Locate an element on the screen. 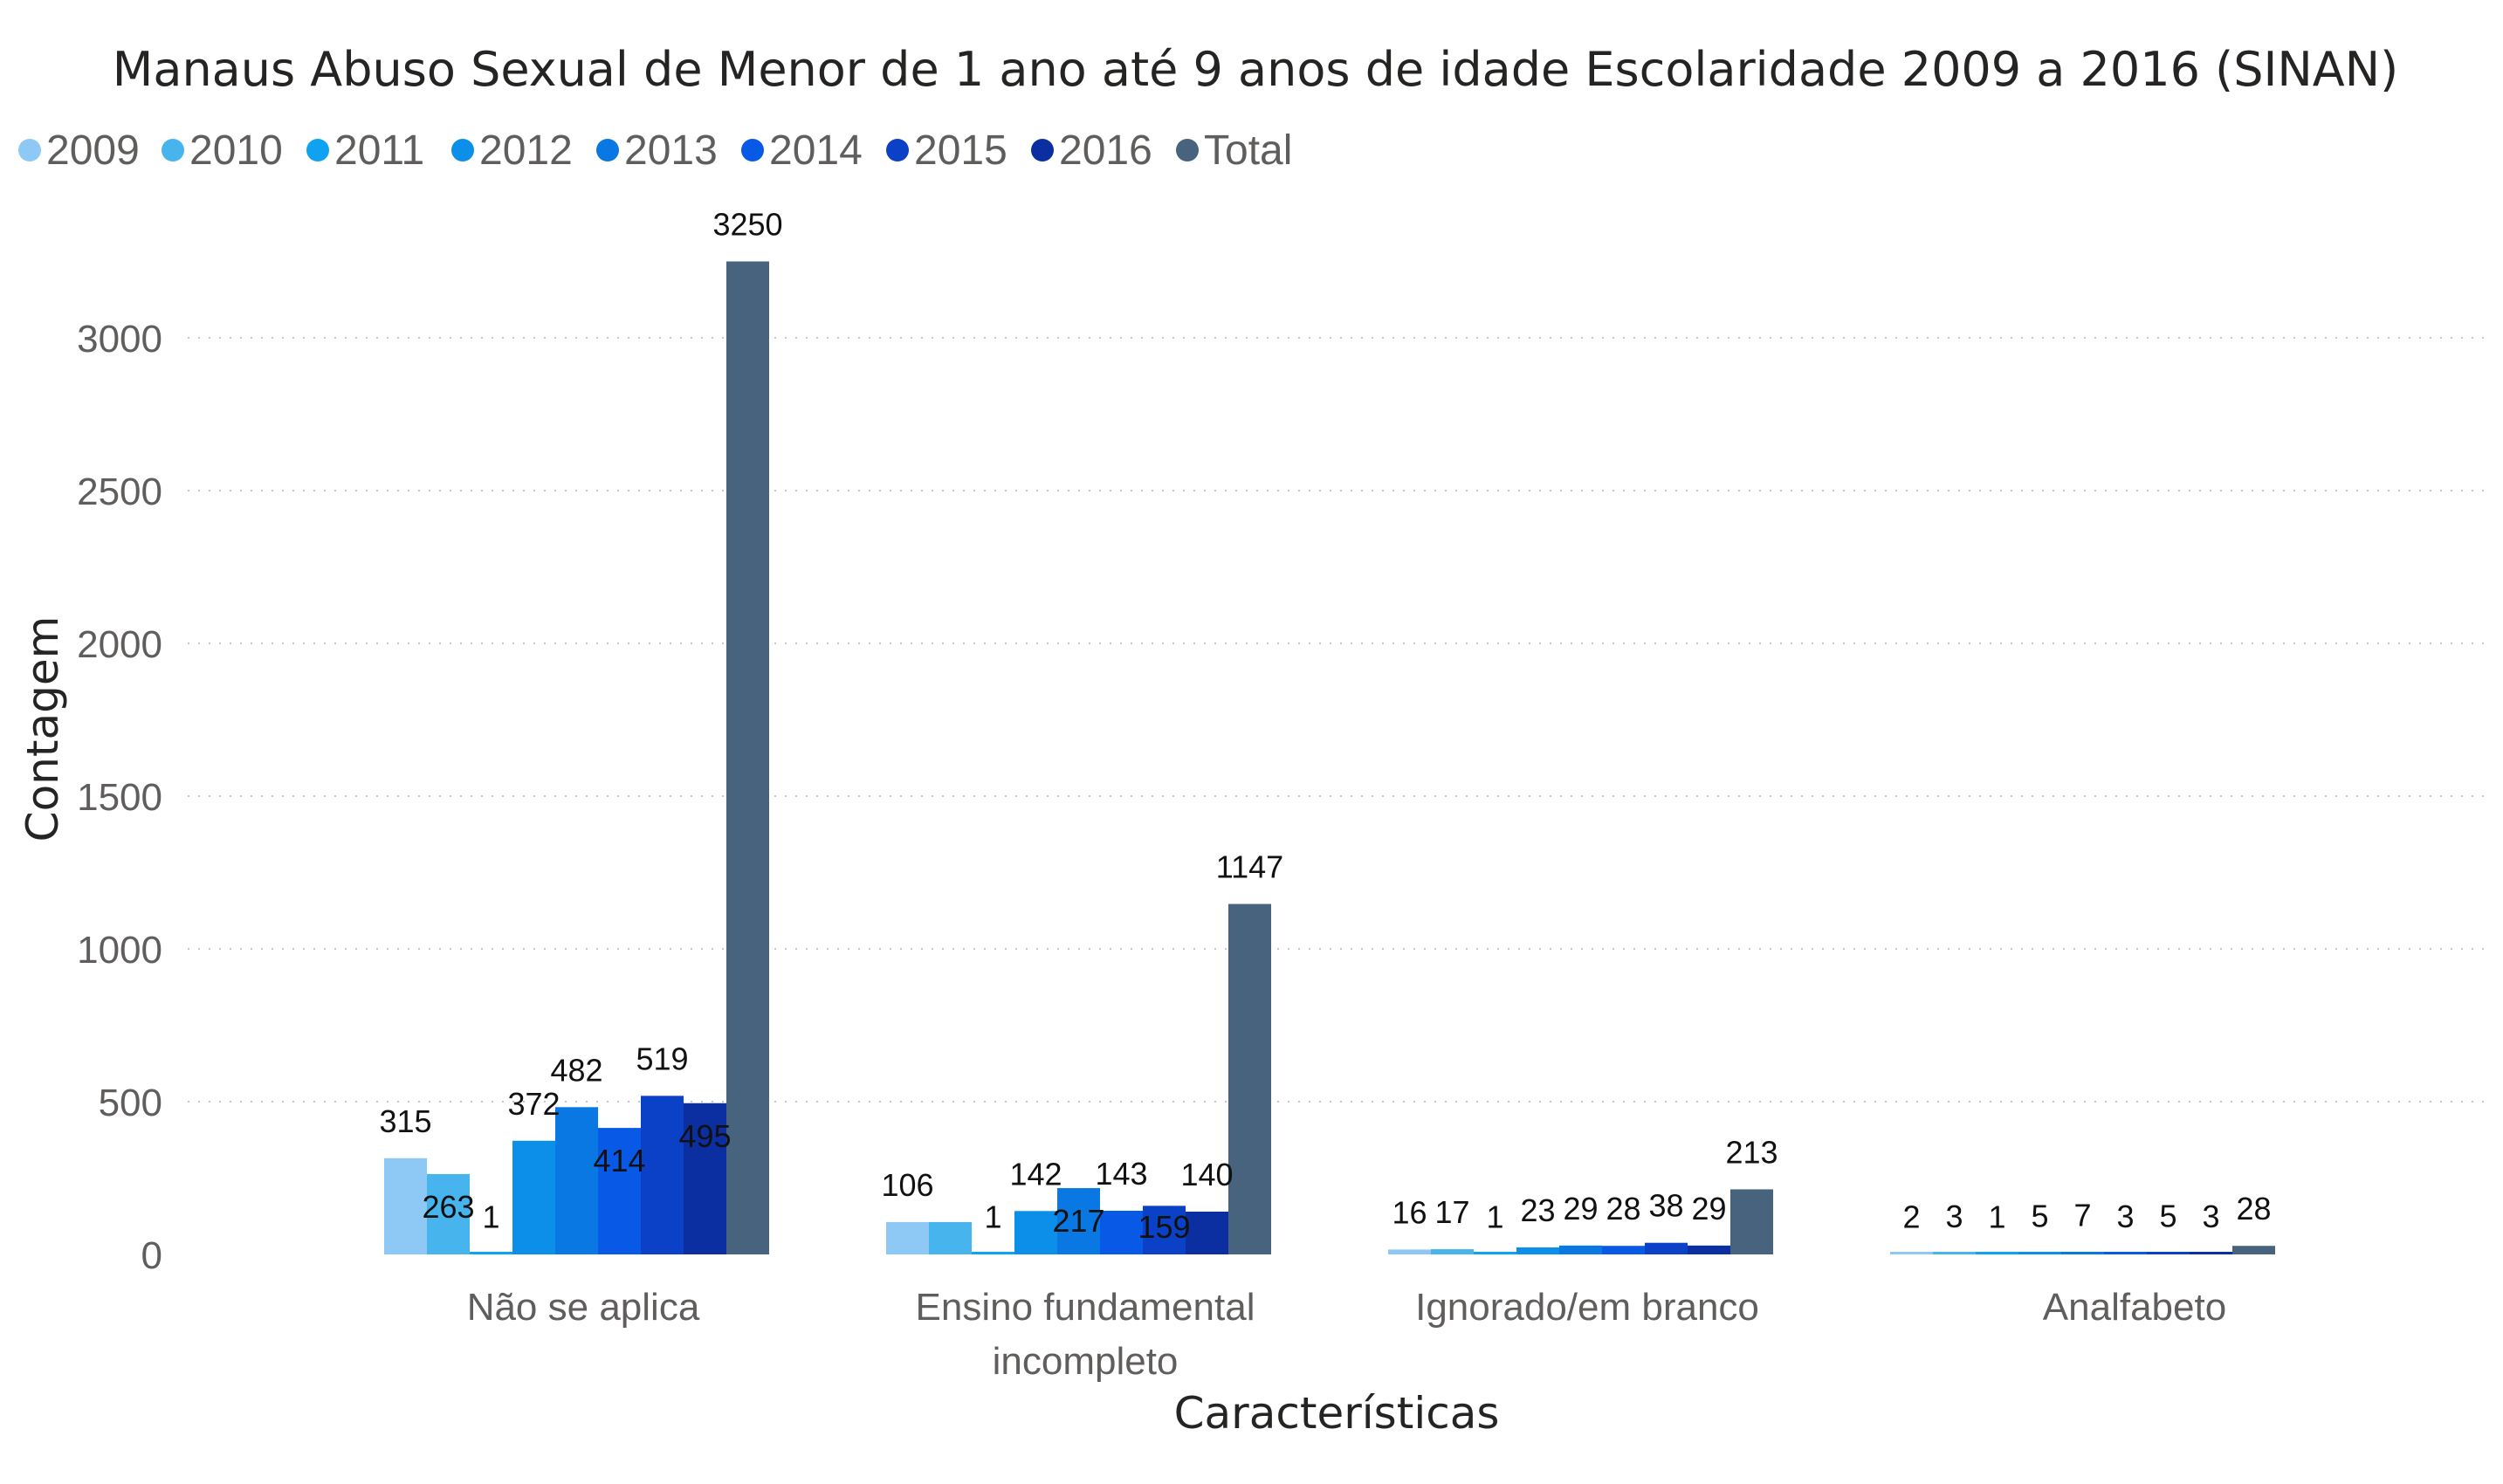  legend-item-total: Total is located at coordinates (1234, 151).